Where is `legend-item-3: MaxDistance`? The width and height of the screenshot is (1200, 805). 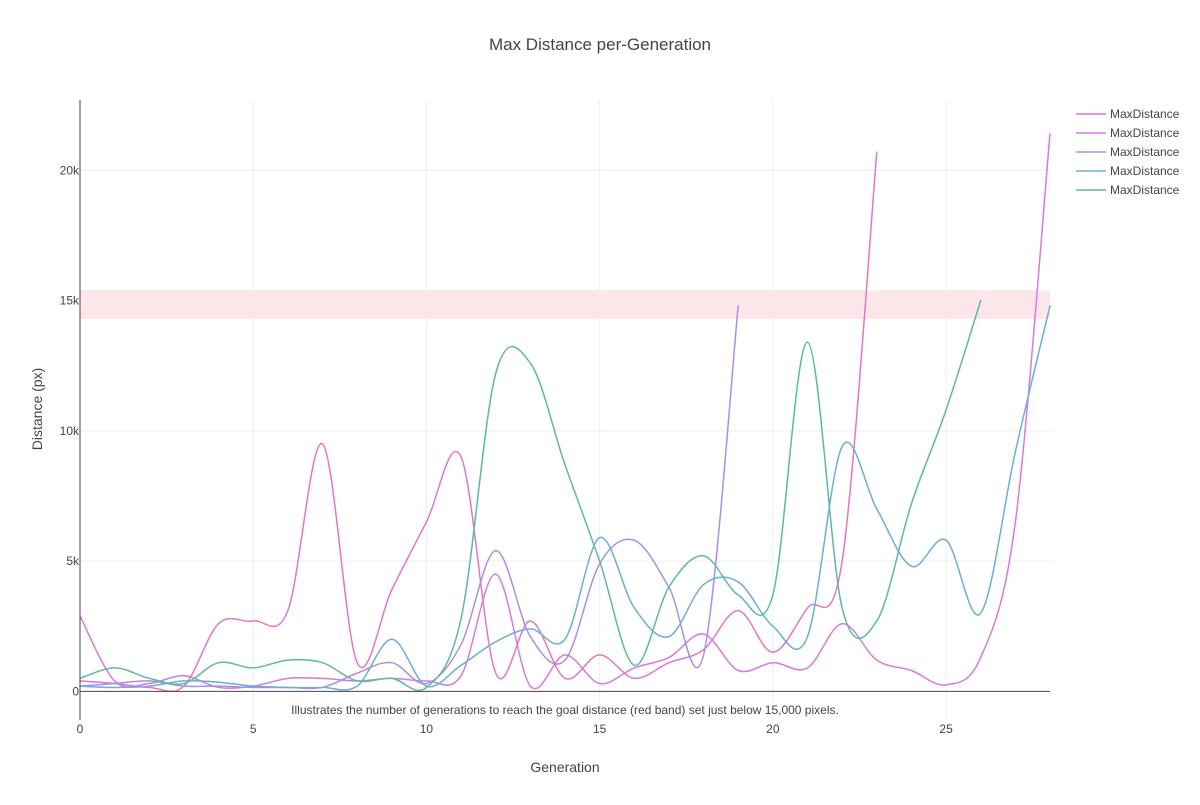 legend-item-3: MaxDistance is located at coordinates (1128, 152).